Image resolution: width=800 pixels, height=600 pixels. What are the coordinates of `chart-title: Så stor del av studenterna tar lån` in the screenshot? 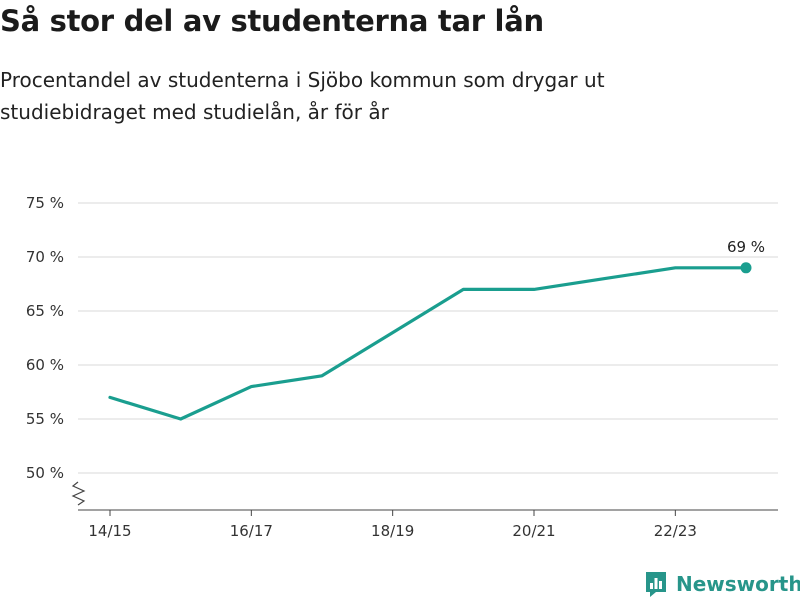 It's located at (272, 21).